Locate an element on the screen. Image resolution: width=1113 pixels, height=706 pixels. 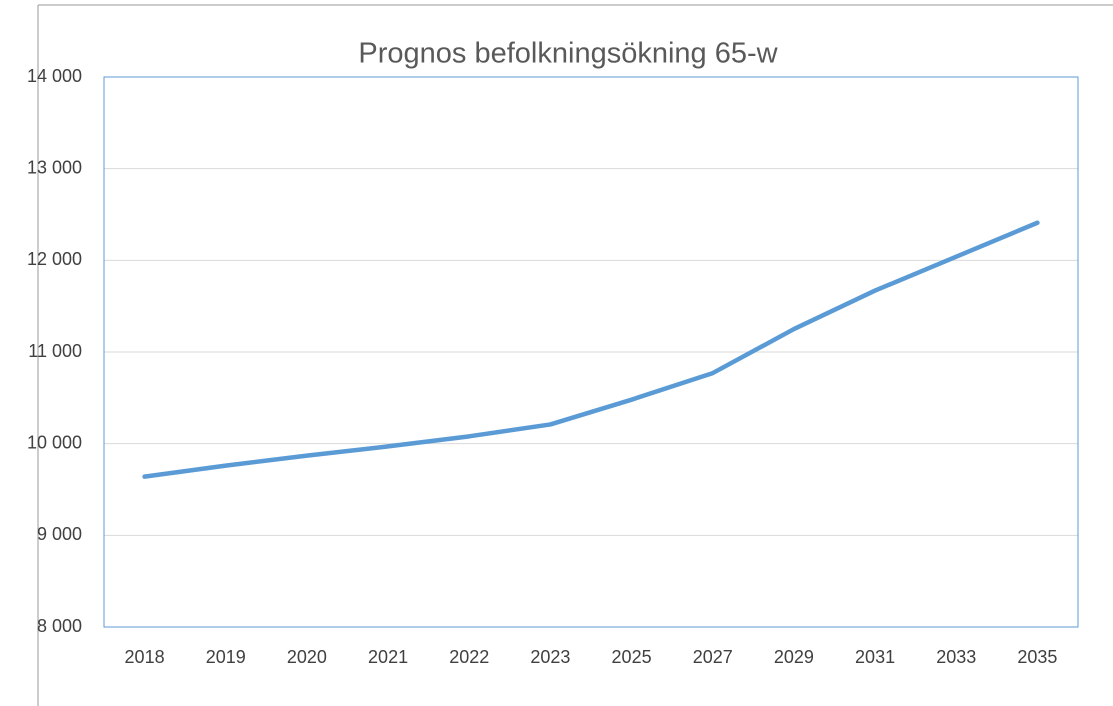
y-tick-label: 12 000 is located at coordinates (54, 259).